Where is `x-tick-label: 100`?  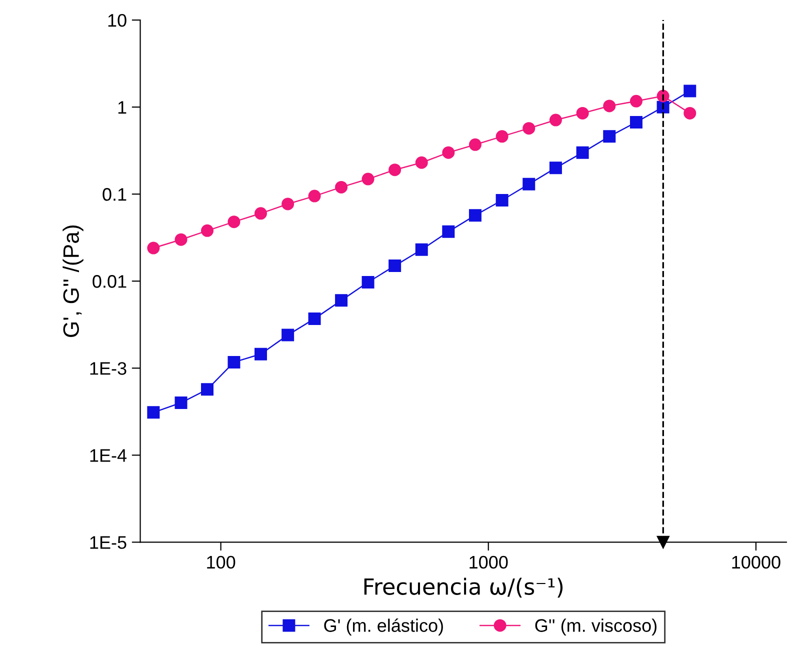 x-tick-label: 100 is located at coordinates (221, 562).